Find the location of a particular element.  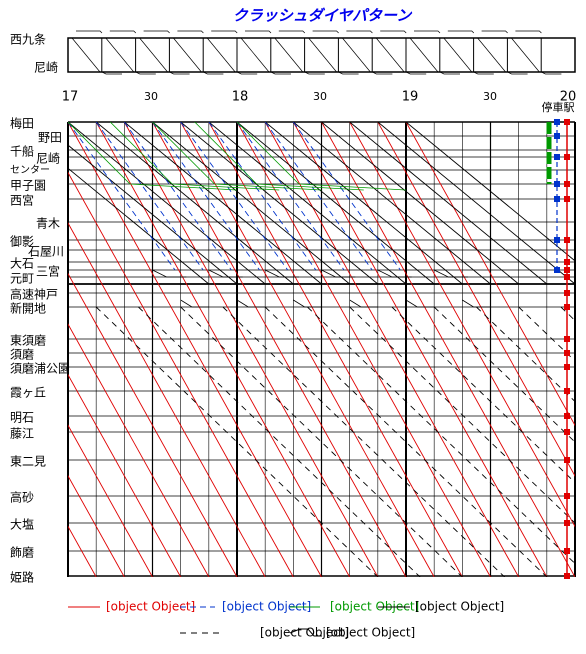

station-label: 青木 is located at coordinates (48, 224).